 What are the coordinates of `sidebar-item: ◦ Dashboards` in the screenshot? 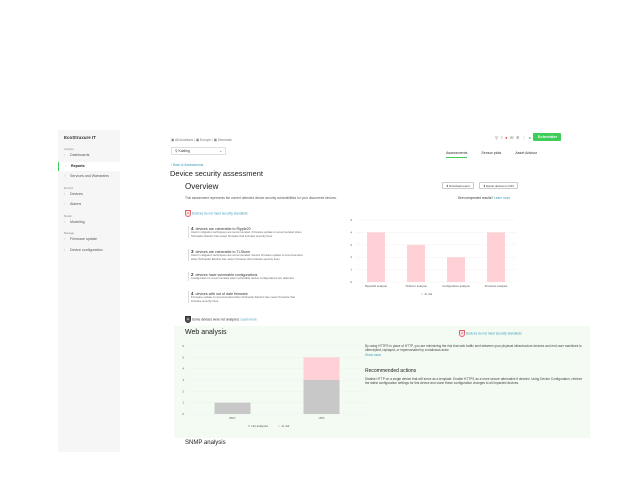 It's located at (89, 155).